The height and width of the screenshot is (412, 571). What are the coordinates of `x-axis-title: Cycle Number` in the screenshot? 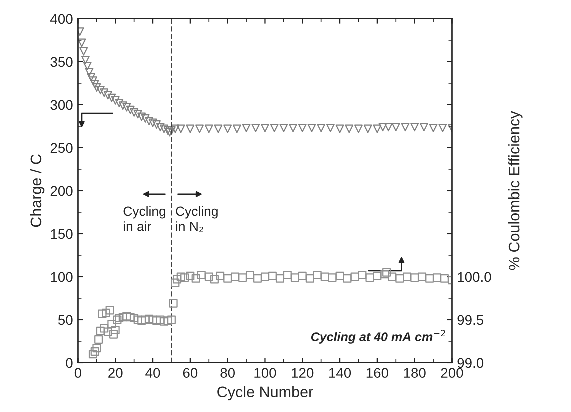 It's located at (266, 393).